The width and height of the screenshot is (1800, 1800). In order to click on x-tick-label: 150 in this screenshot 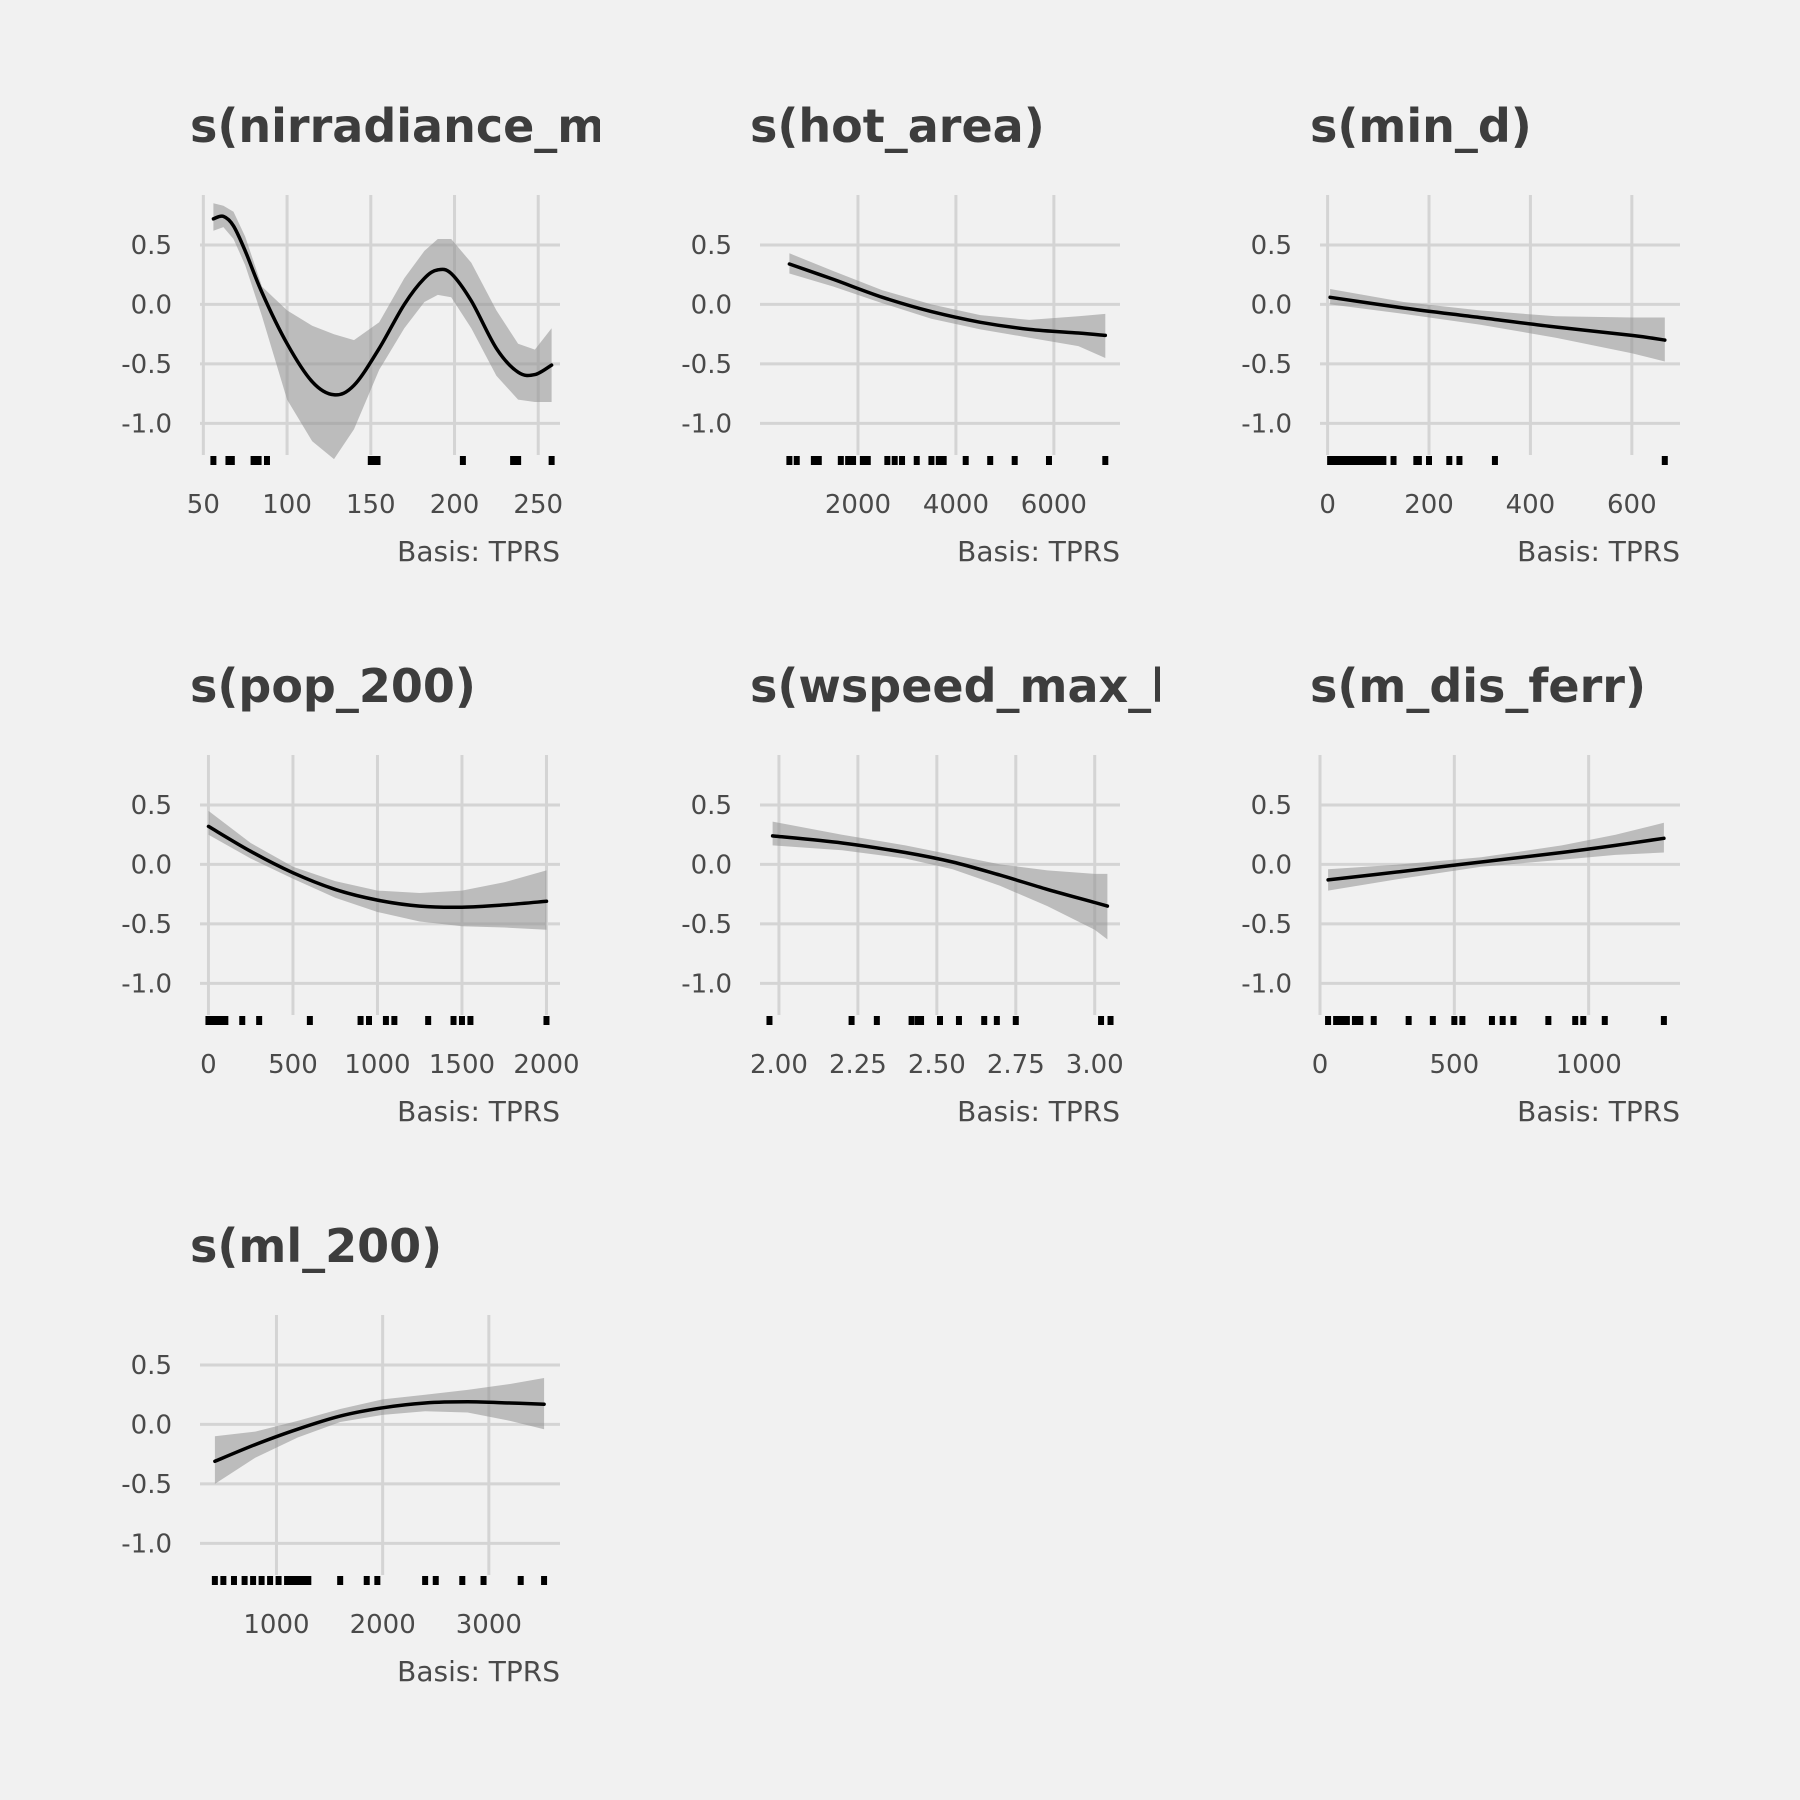, I will do `click(371, 505)`.